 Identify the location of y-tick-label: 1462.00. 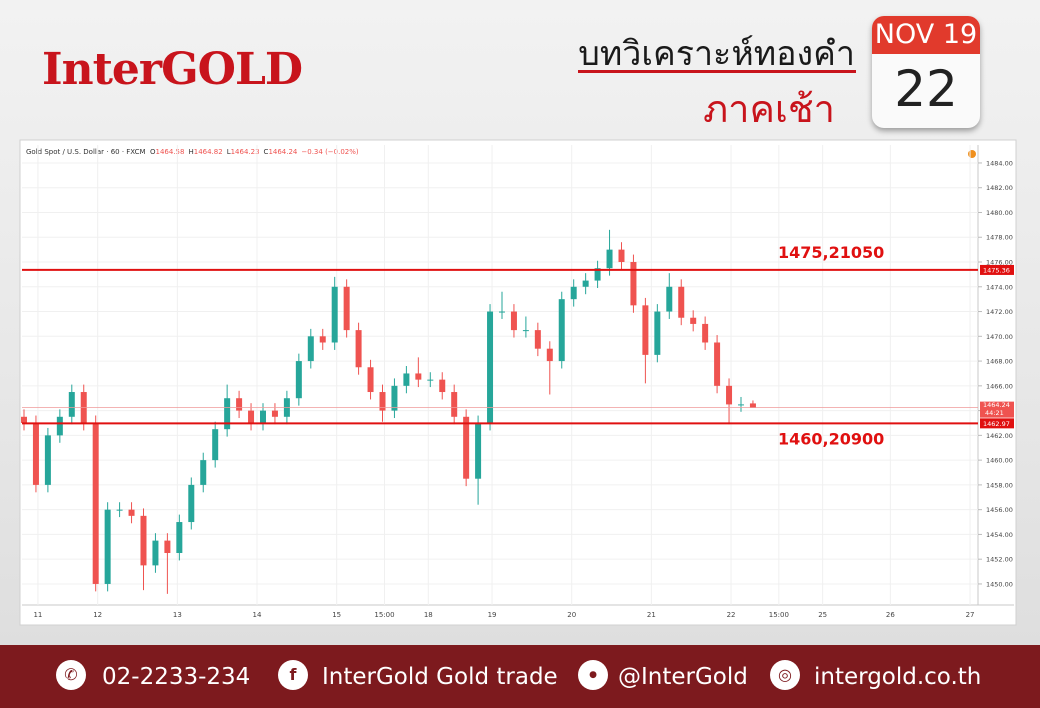
(999, 436).